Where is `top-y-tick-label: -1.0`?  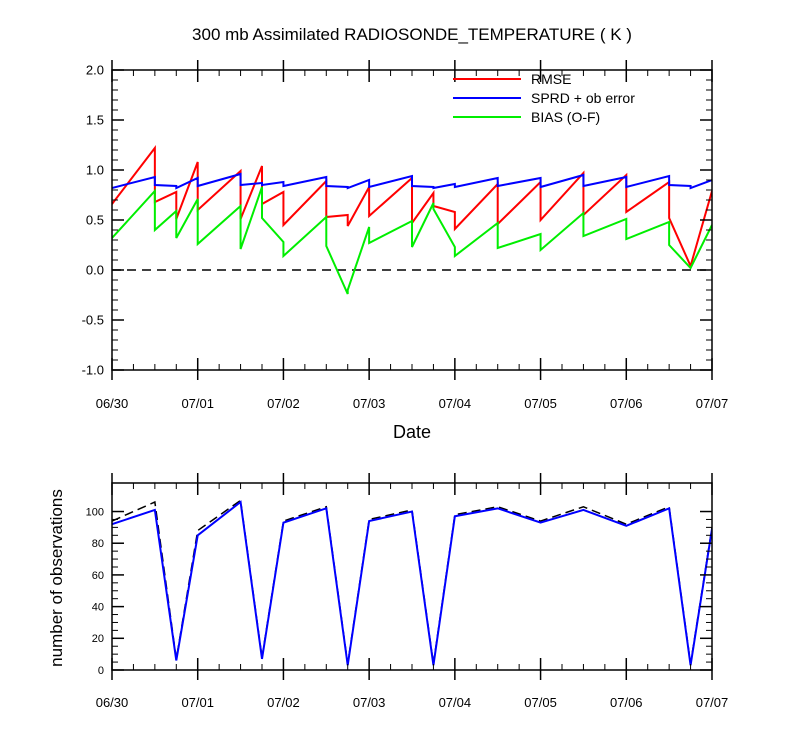
top-y-tick-label: -1.0 is located at coordinates (93, 370).